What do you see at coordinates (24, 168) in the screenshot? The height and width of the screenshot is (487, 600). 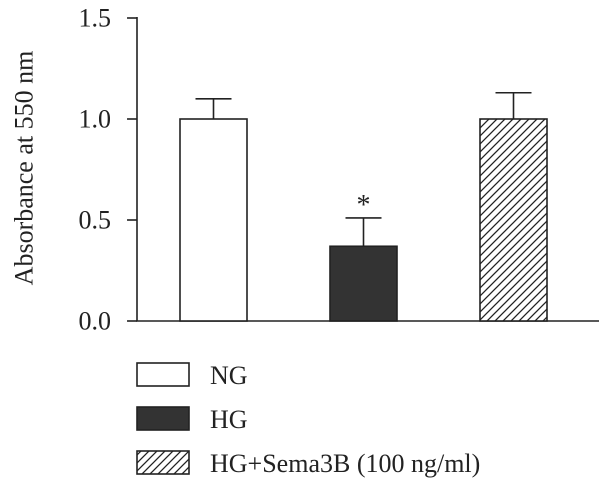 I see `y-axis-label: Absorbance at 550 nm` at bounding box center [24, 168].